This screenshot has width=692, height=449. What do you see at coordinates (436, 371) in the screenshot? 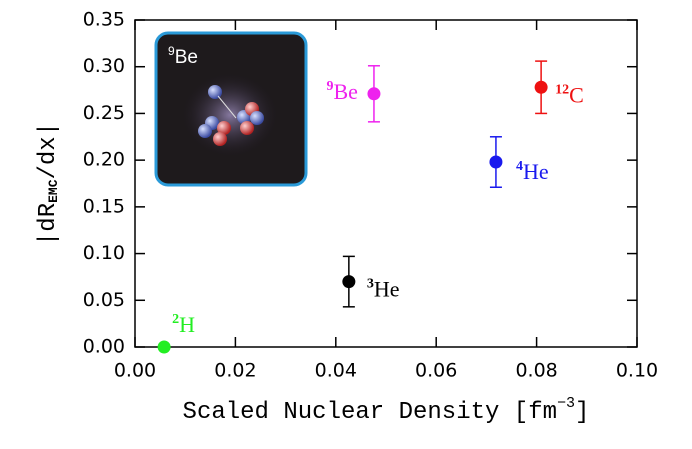
I see `x-tick-label: 0.06` at bounding box center [436, 371].